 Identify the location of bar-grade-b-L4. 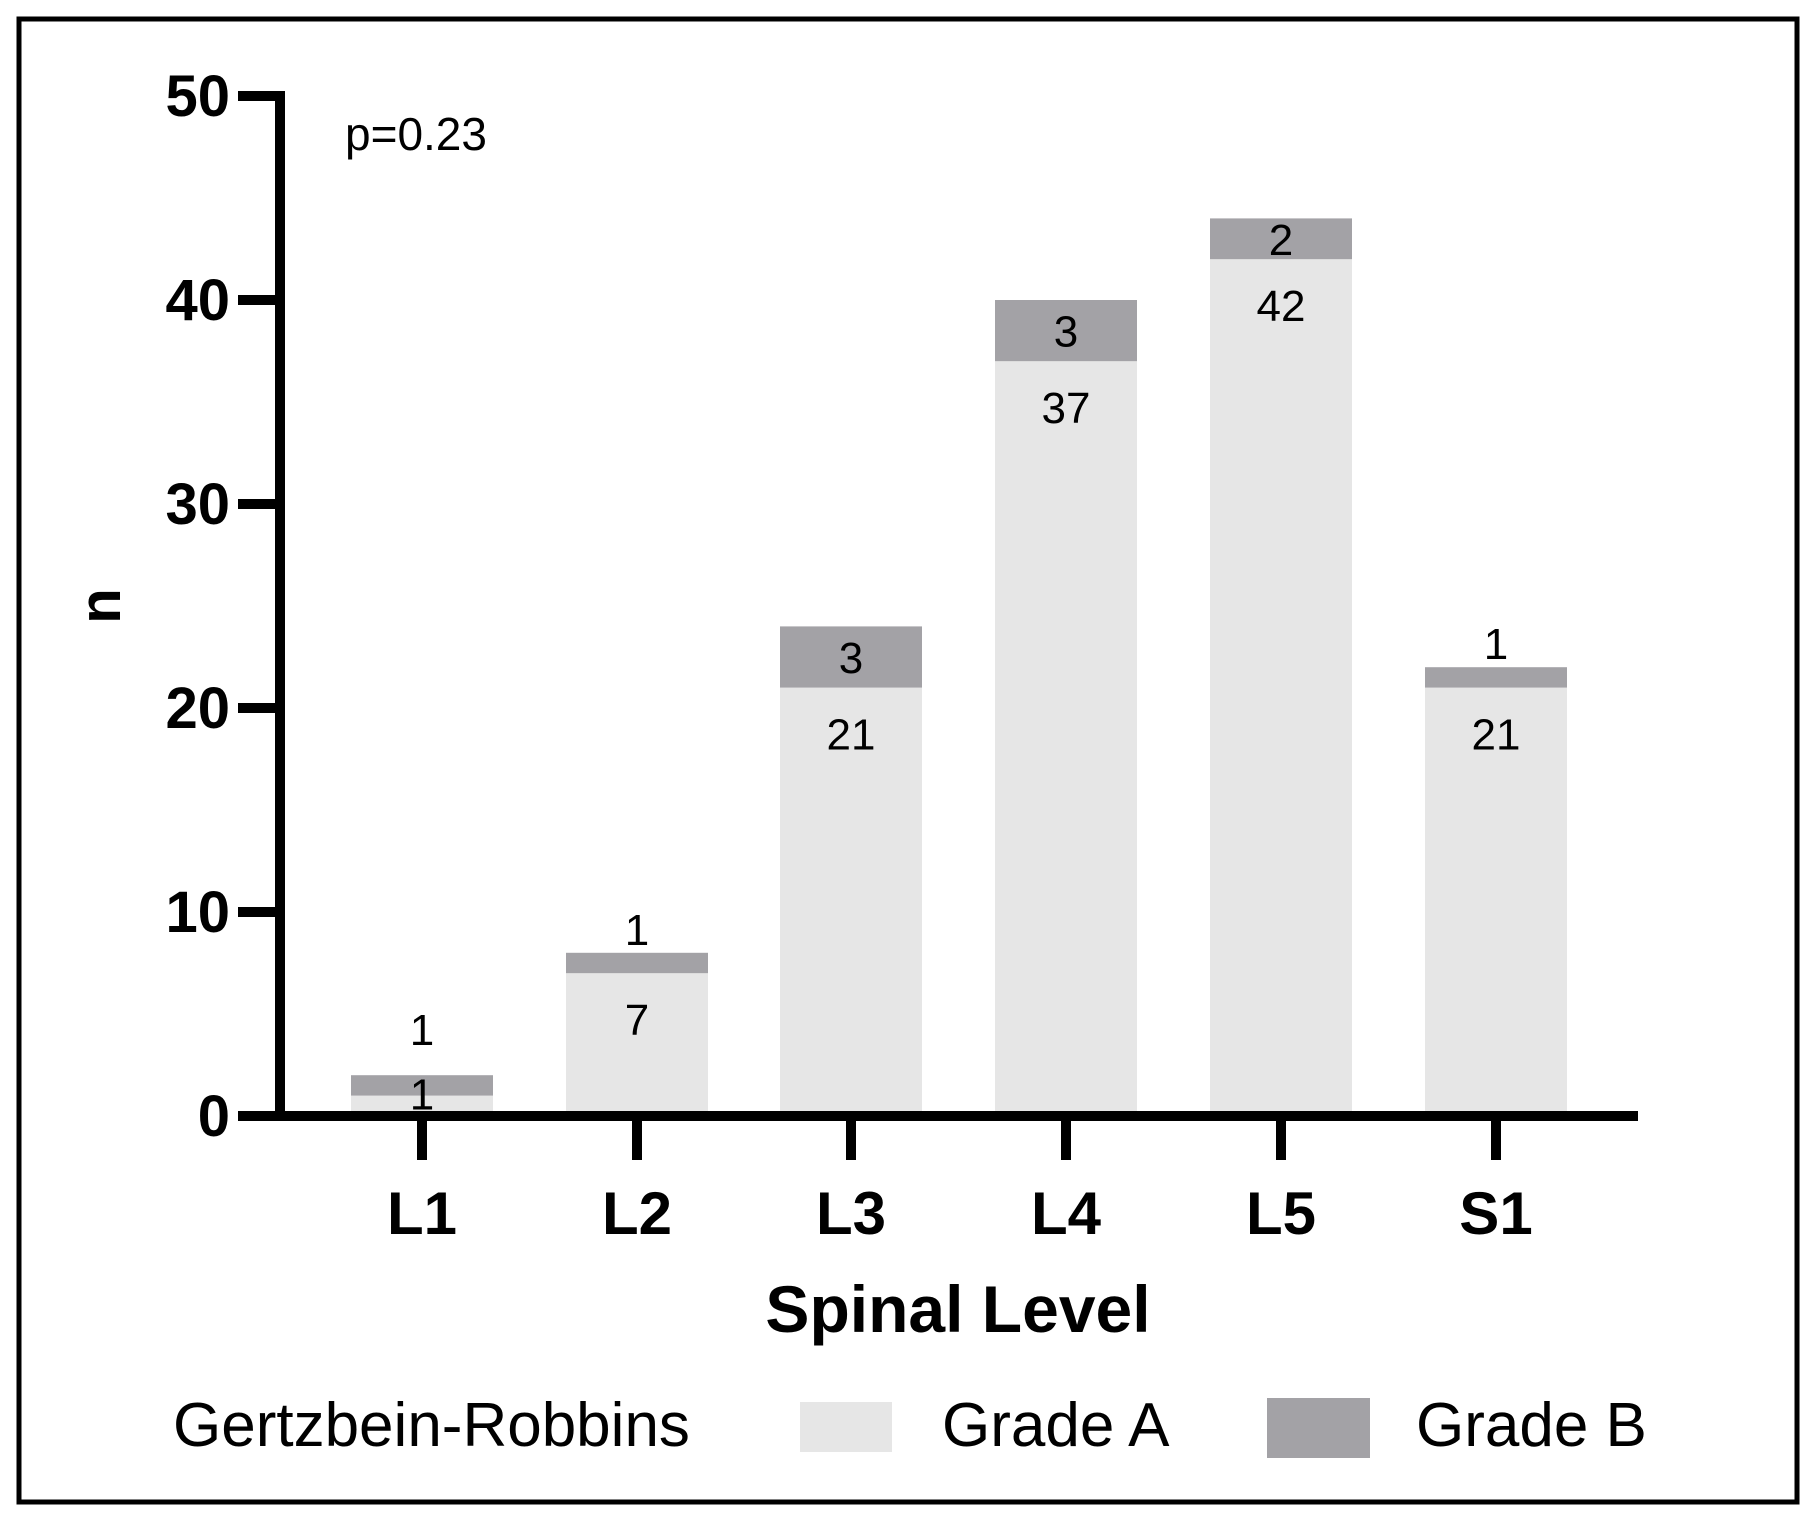
(1066, 331).